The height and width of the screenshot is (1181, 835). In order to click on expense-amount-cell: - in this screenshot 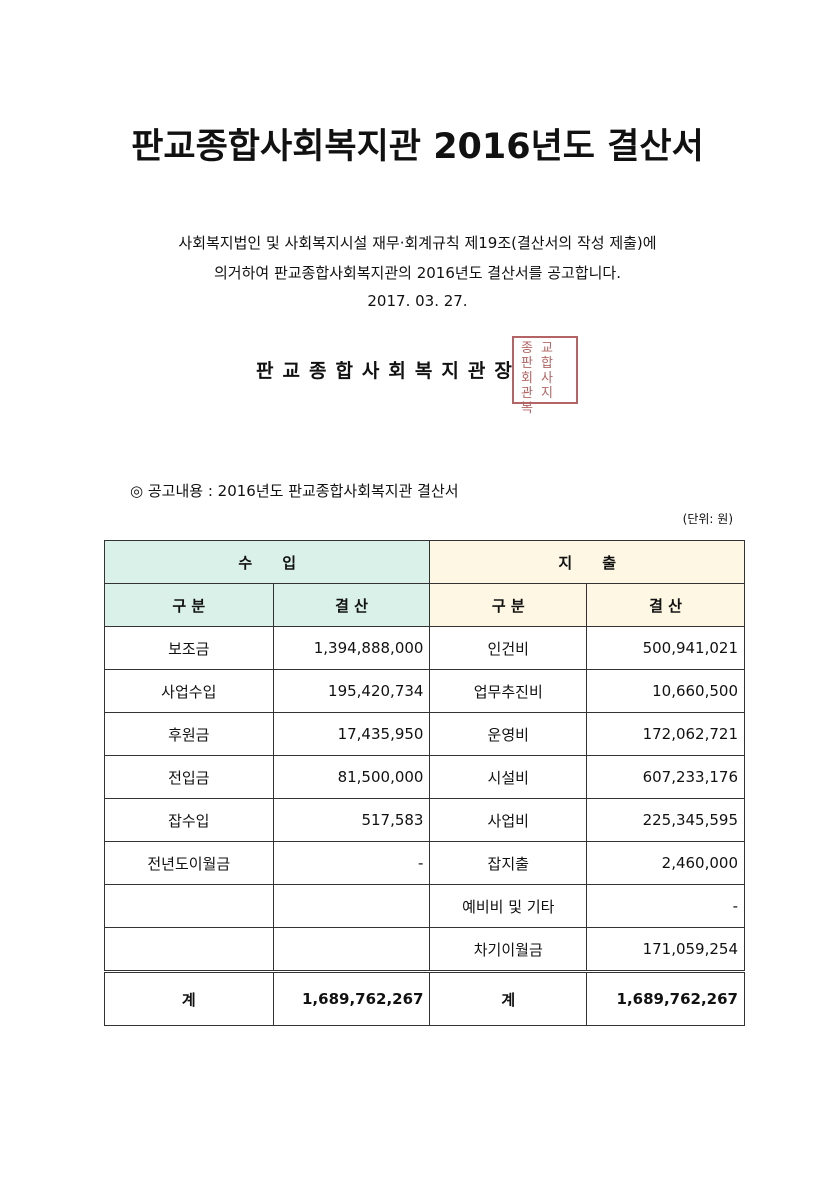, I will do `click(665, 906)`.